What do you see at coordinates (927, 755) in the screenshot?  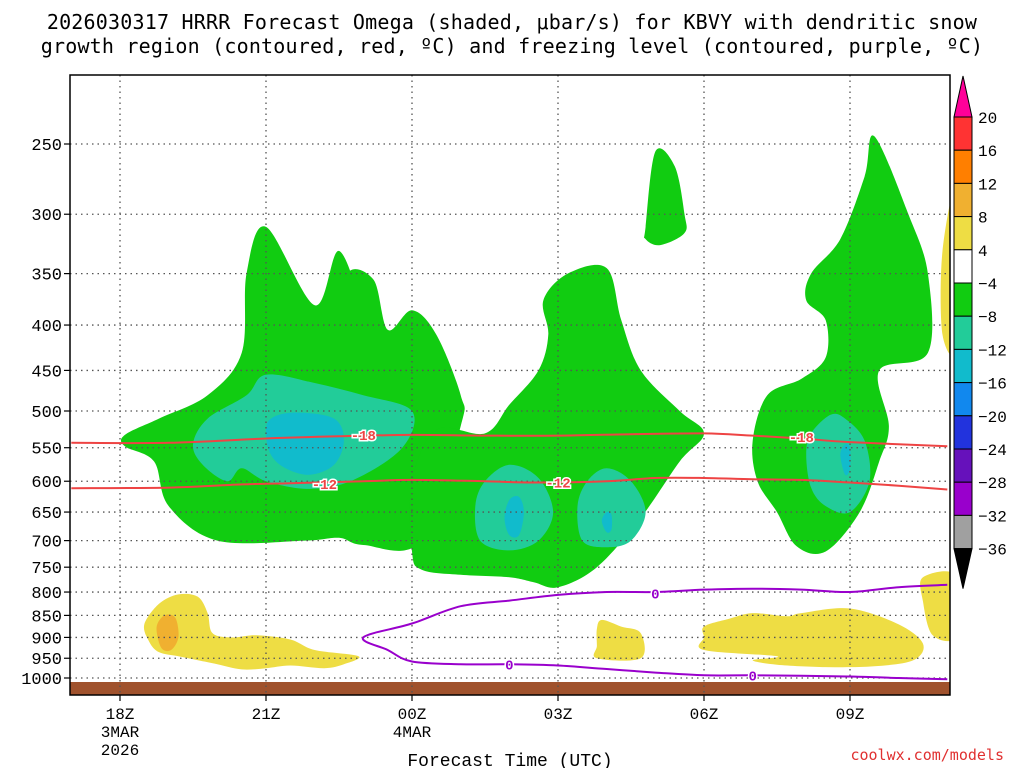 I see `site-credit: coolwx.com/models` at bounding box center [927, 755].